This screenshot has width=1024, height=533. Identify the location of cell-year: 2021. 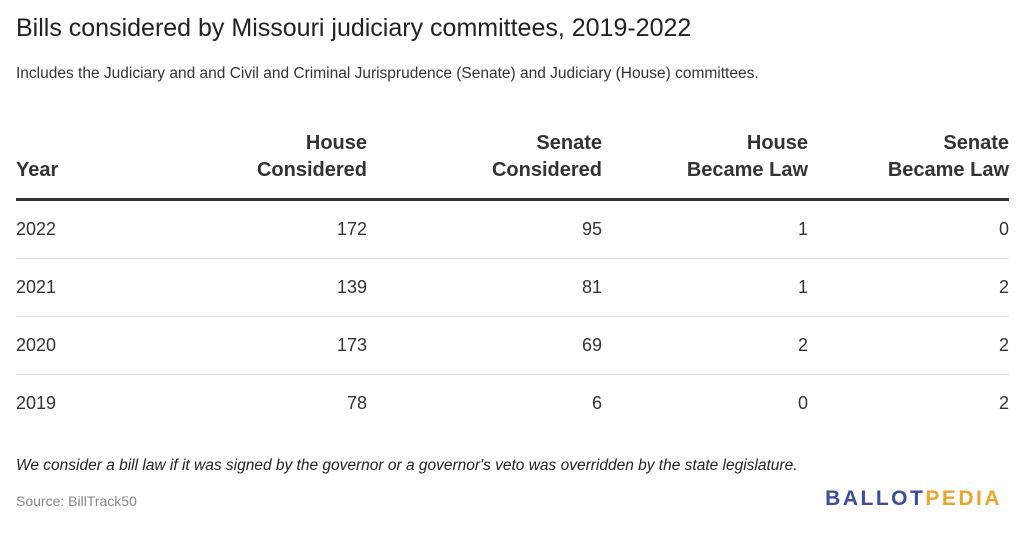
(36, 287).